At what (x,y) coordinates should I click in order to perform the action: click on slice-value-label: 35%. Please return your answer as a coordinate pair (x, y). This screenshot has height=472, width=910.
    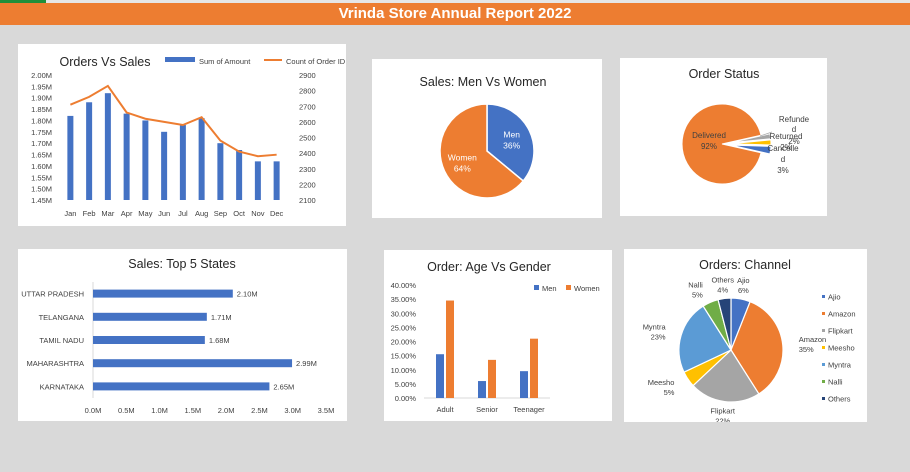
    Looking at the image, I should click on (806, 349).